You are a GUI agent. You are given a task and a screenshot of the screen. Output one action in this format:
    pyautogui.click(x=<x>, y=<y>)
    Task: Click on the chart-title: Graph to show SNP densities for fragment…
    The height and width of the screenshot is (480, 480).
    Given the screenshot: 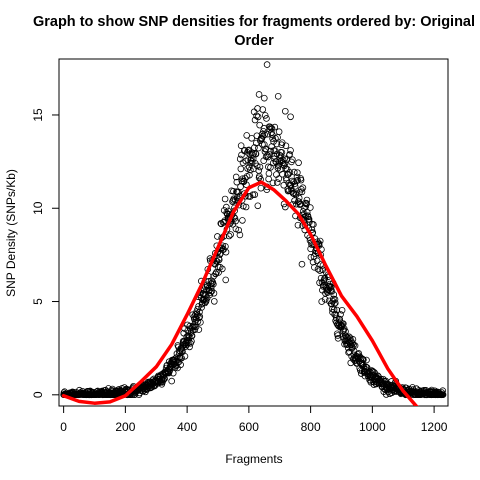 What is the action you would take?
    pyautogui.click(x=254, y=31)
    